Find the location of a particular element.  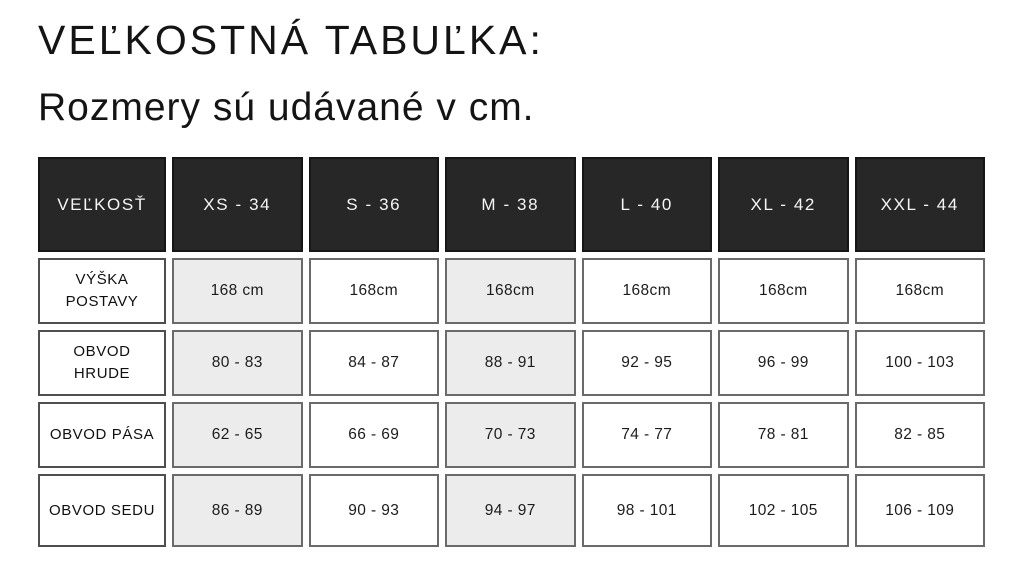

data-cell-chest-s: 84 - 87 is located at coordinates (373, 363).